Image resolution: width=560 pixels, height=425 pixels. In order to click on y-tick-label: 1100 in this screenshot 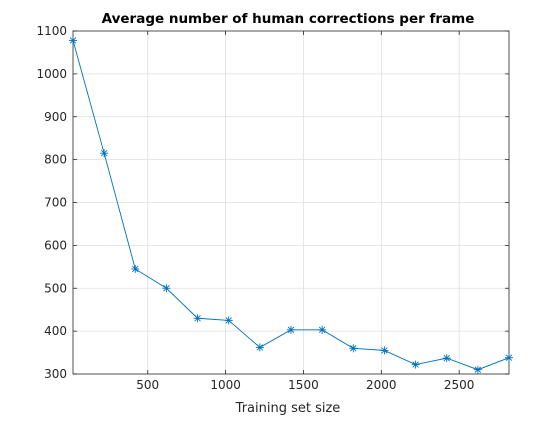, I will do `click(51, 31)`.